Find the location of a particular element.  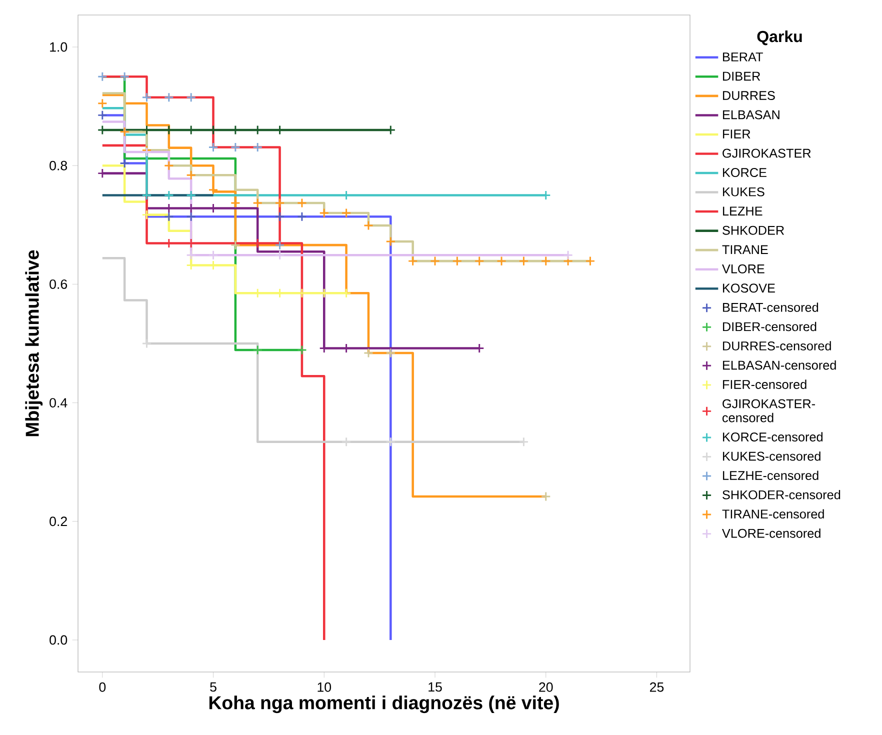

legend-label: KORCE is located at coordinates (744, 173).